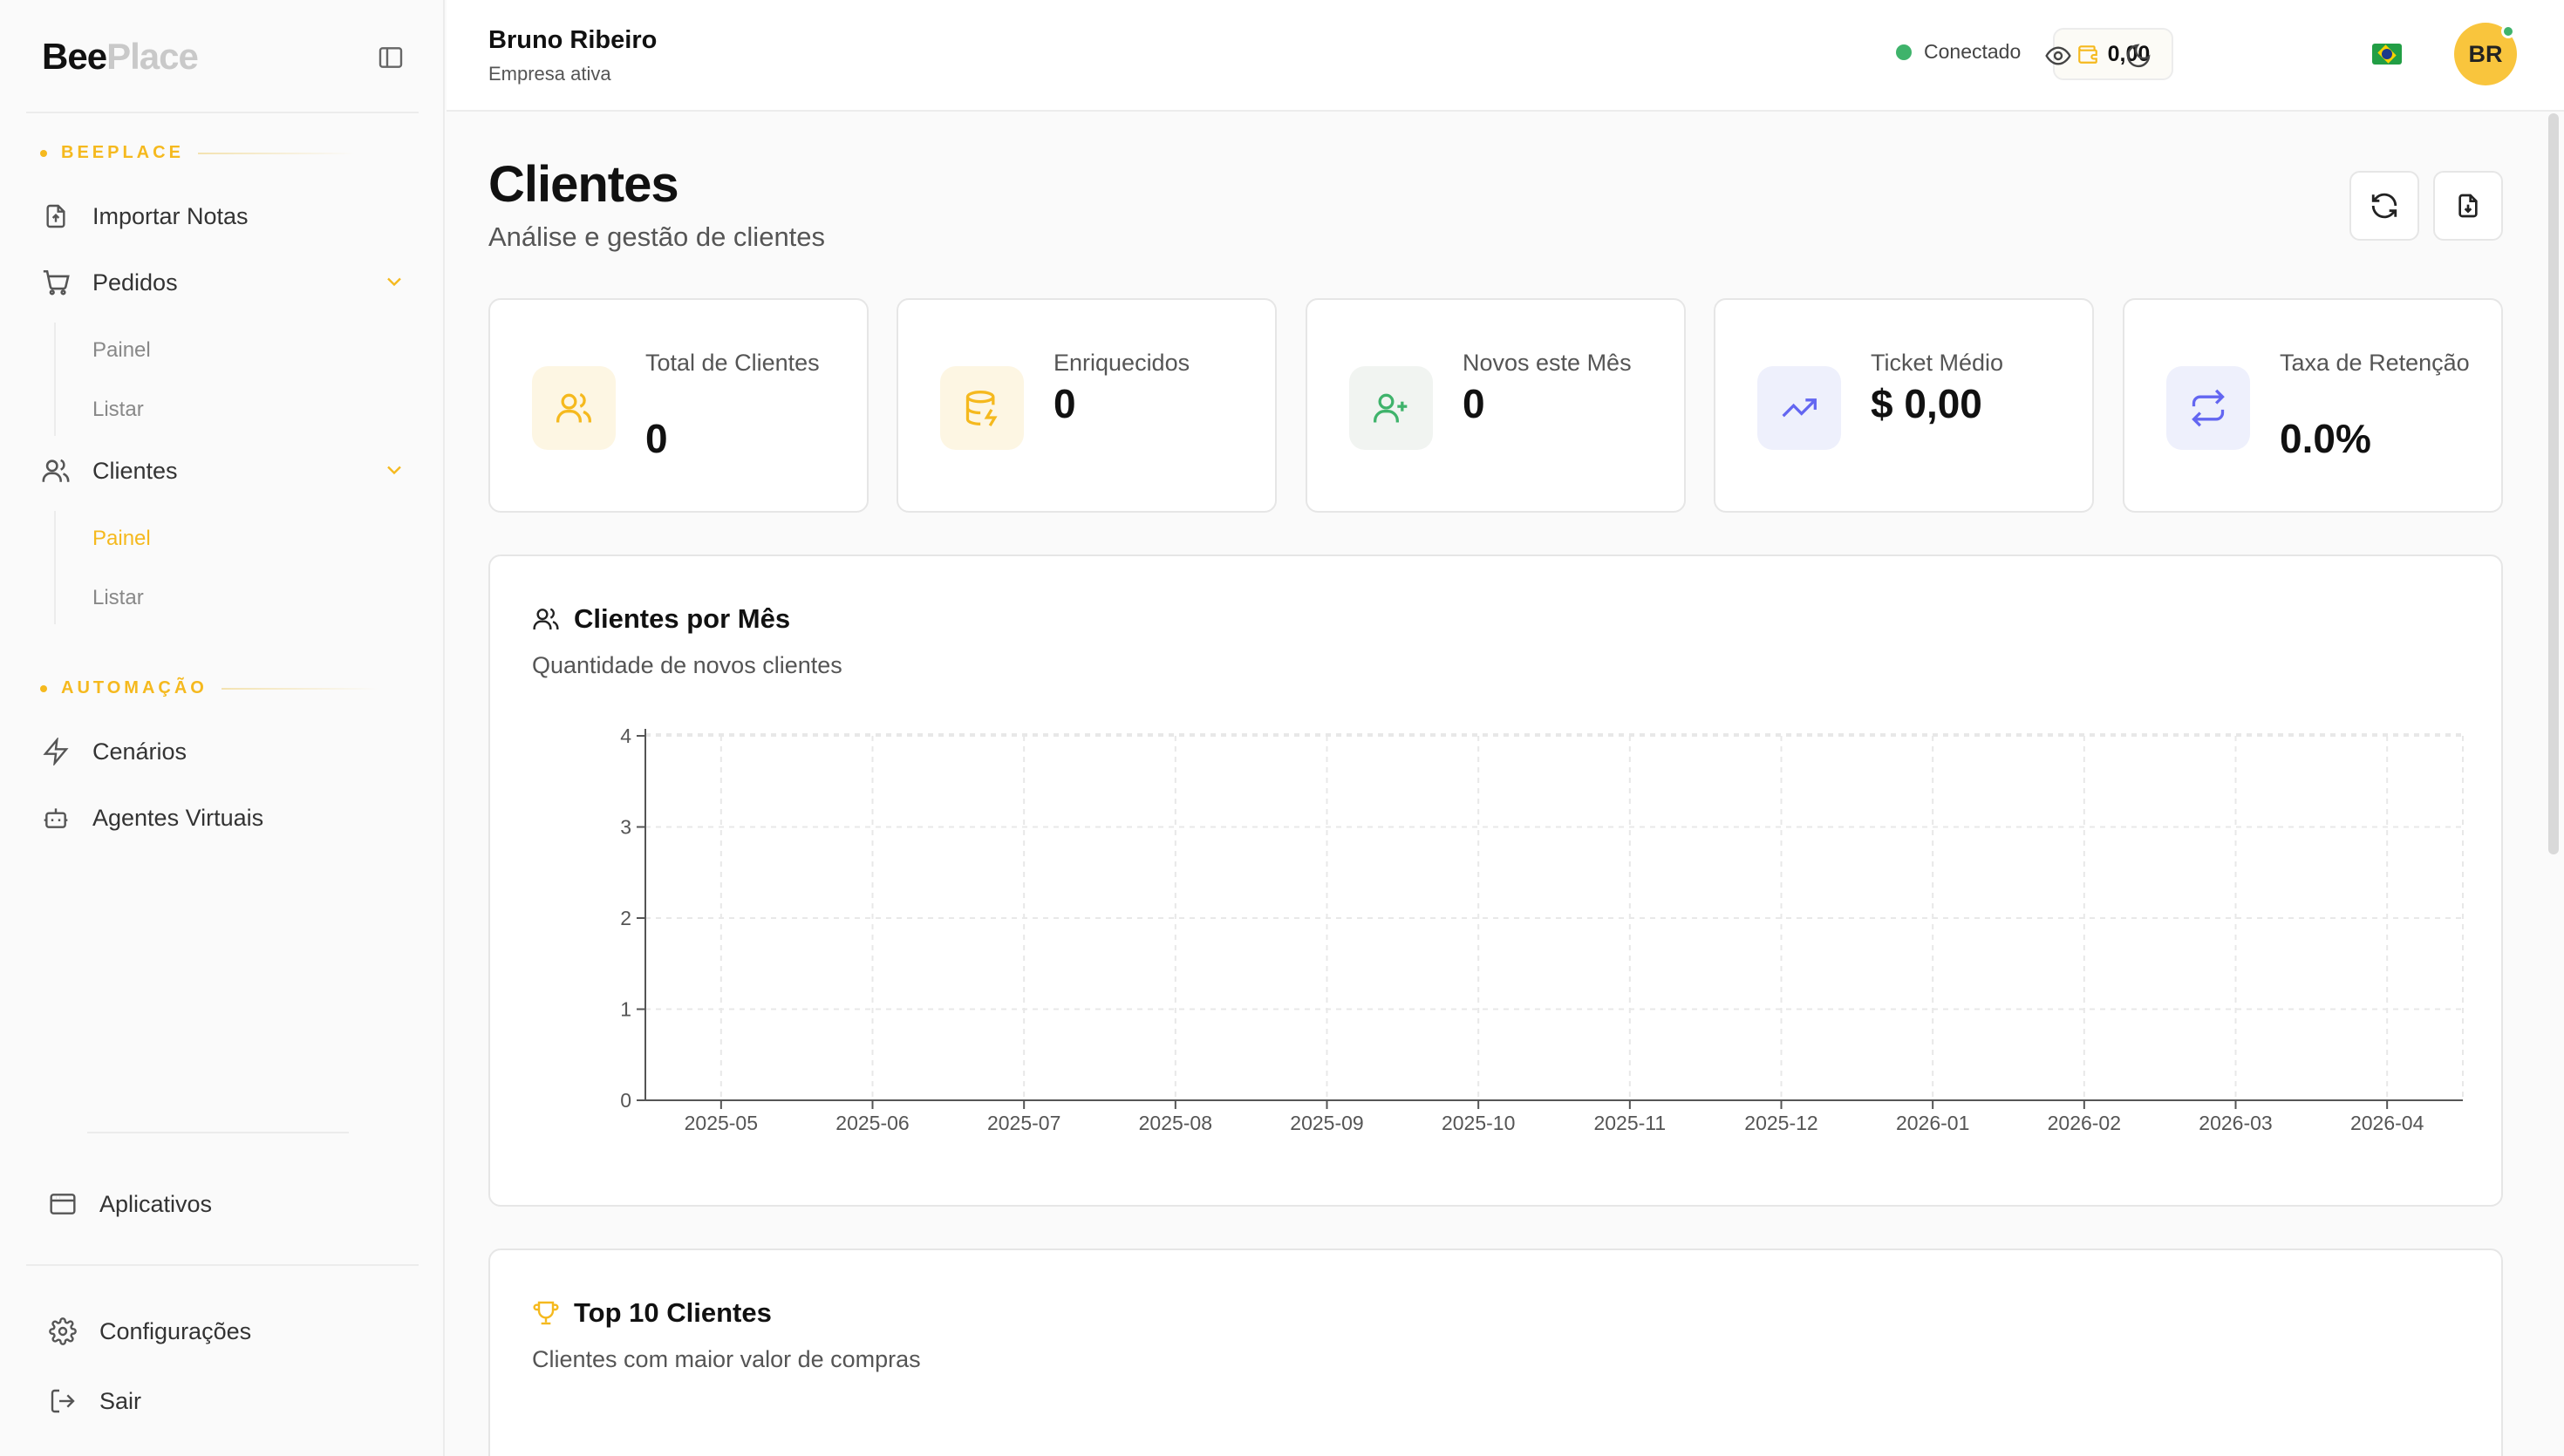 The height and width of the screenshot is (1456, 2564). I want to click on refresh-button, so click(2384, 206).